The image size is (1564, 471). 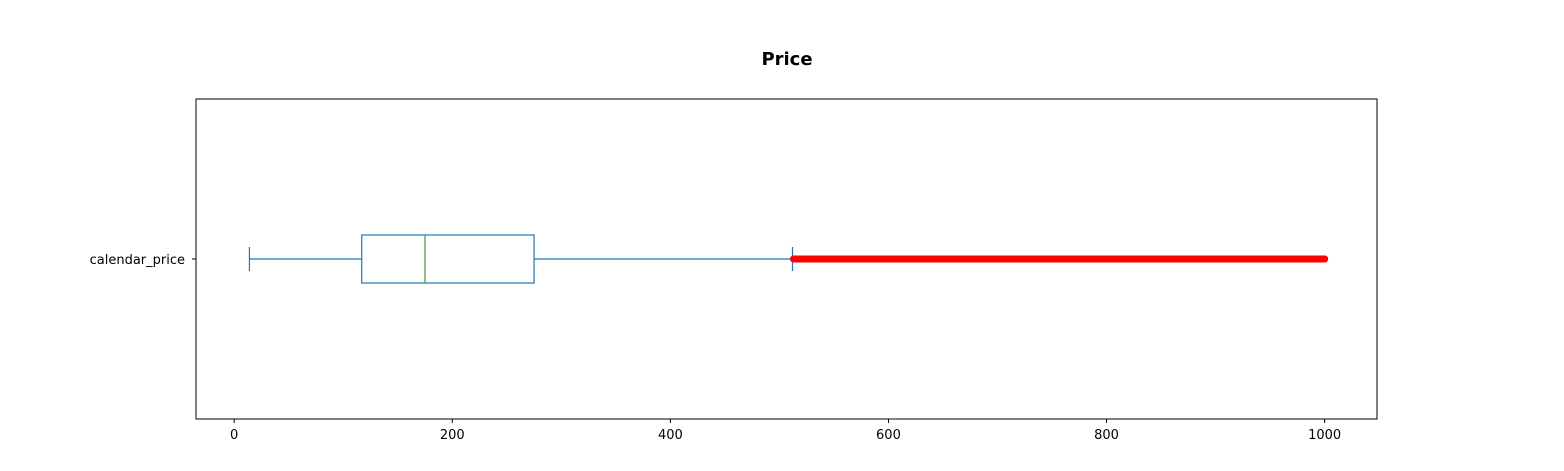 What do you see at coordinates (787, 59) in the screenshot?
I see `chart-title: Price` at bounding box center [787, 59].